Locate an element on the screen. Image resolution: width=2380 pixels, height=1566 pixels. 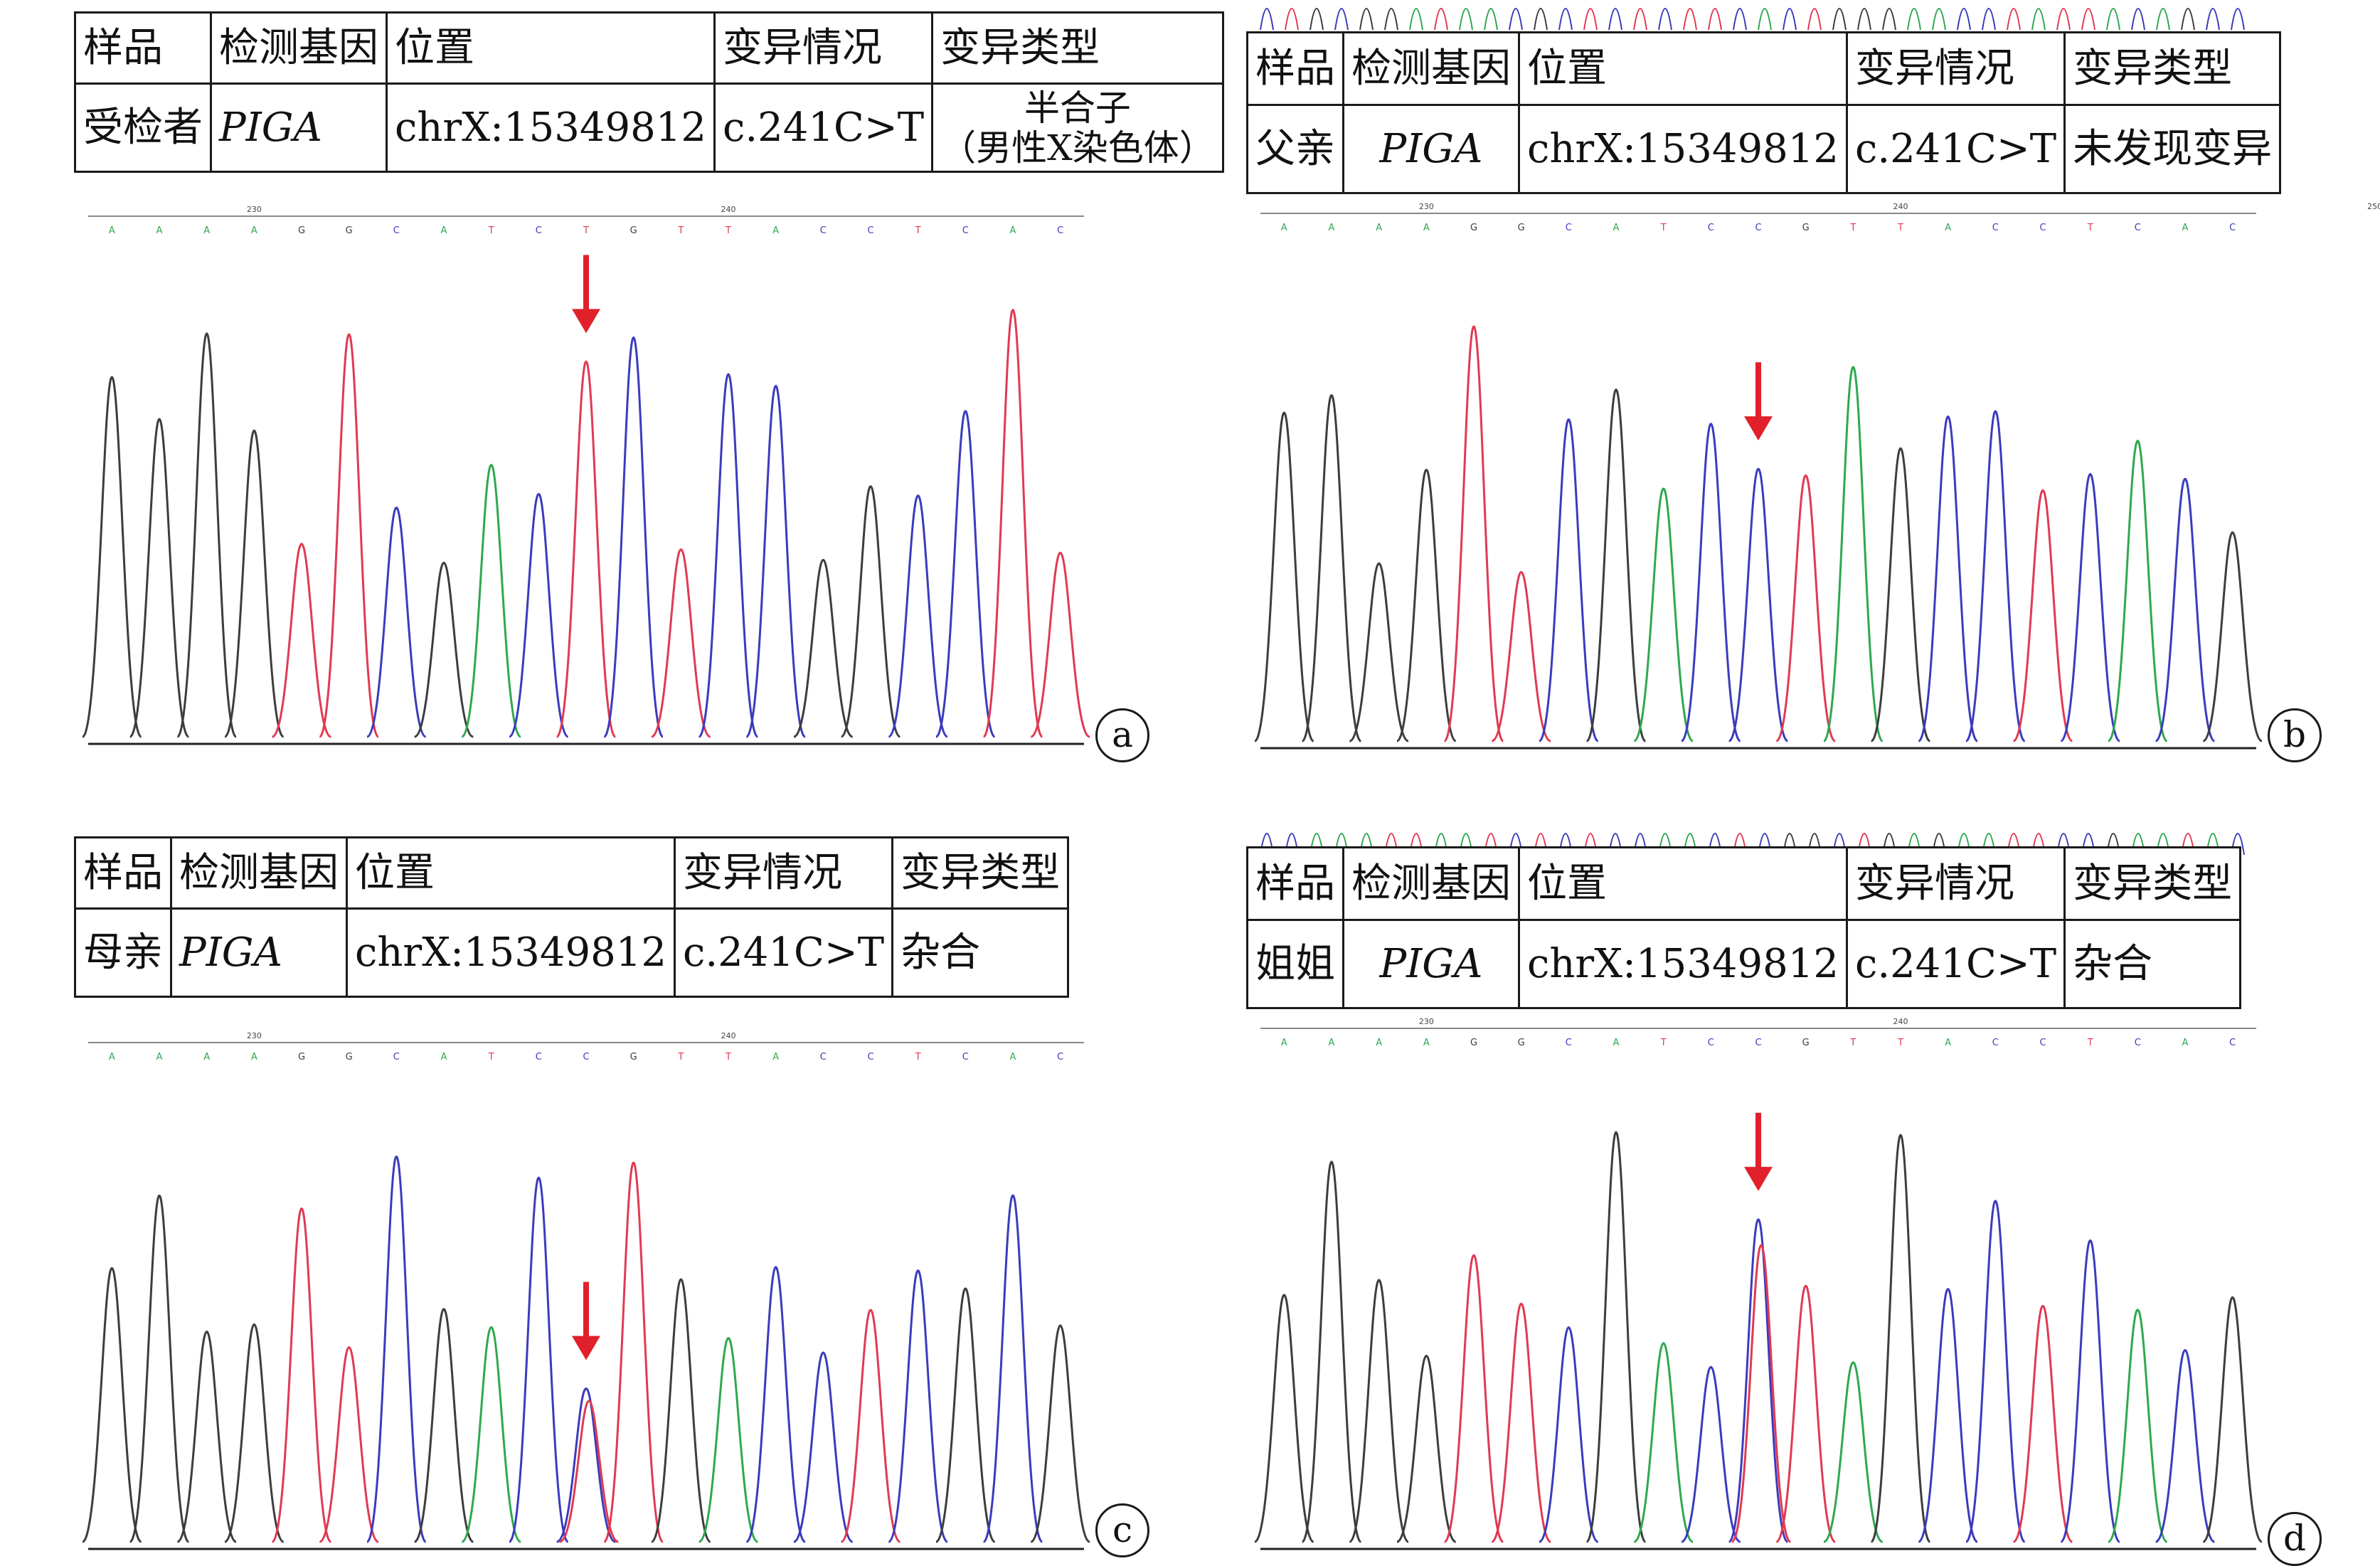
chromatogram: A A A A G G C A T C C G T T A C C T C A C 230 240 is located at coordinates (586, 1295).